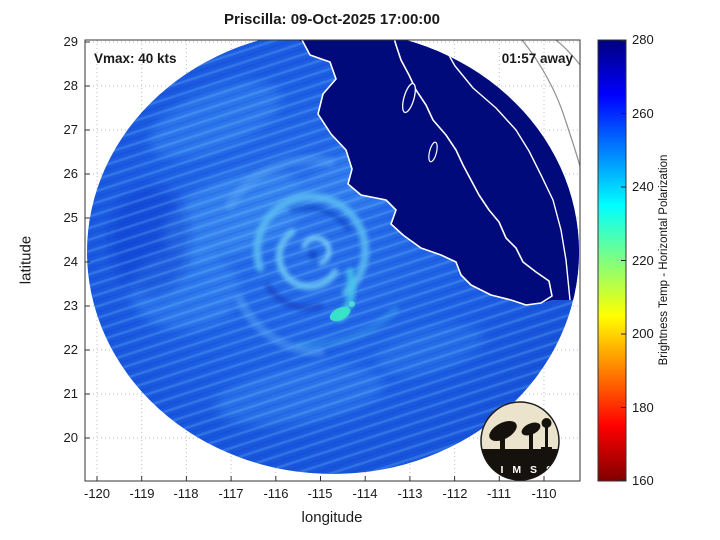 The image size is (720, 540). Describe the element at coordinates (97, 493) in the screenshot. I see `x-tick-label: -120` at that location.